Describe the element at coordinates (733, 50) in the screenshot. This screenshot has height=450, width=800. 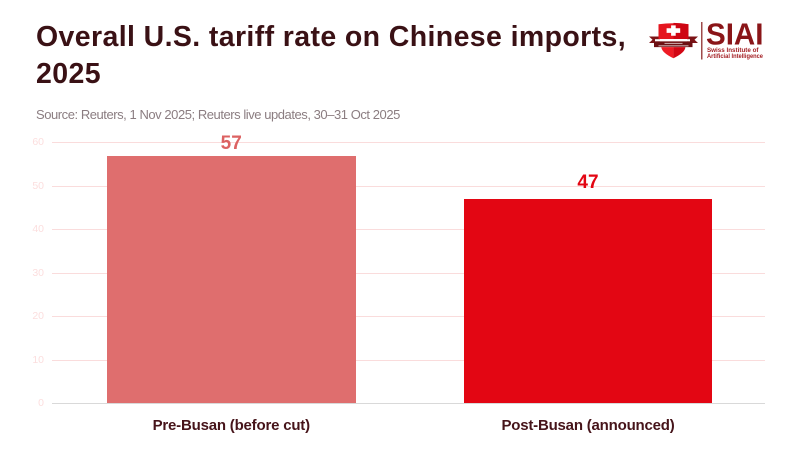
I see `svg-text: Swiss Institute of` at that location.